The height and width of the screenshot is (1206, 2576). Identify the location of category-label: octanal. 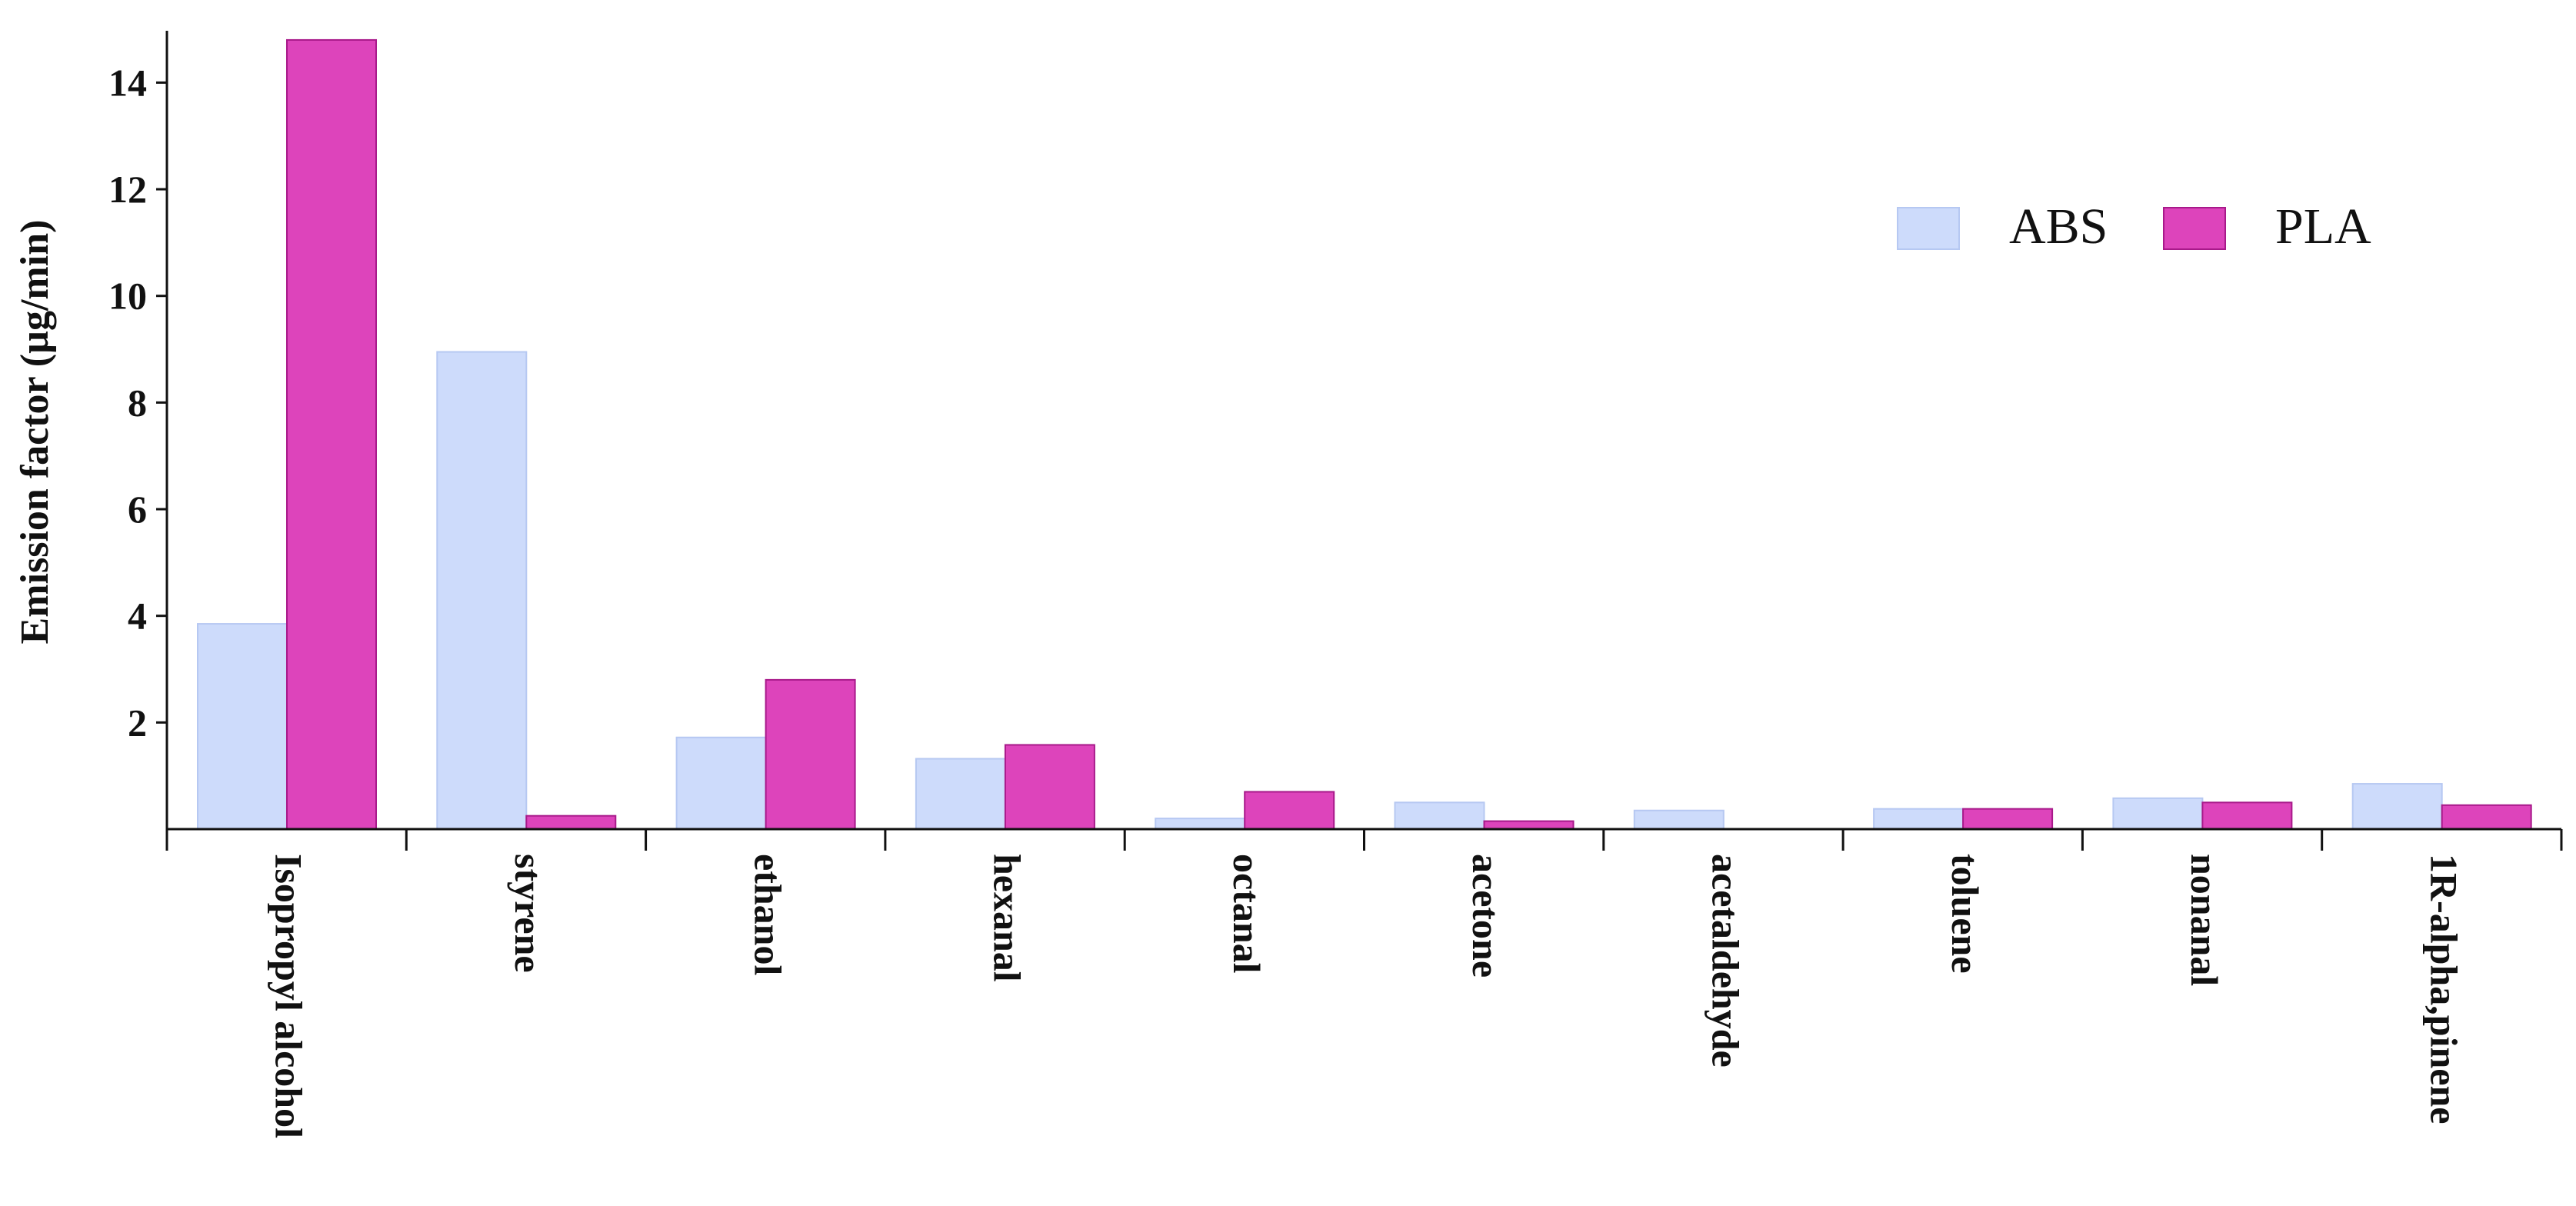
(1246, 914).